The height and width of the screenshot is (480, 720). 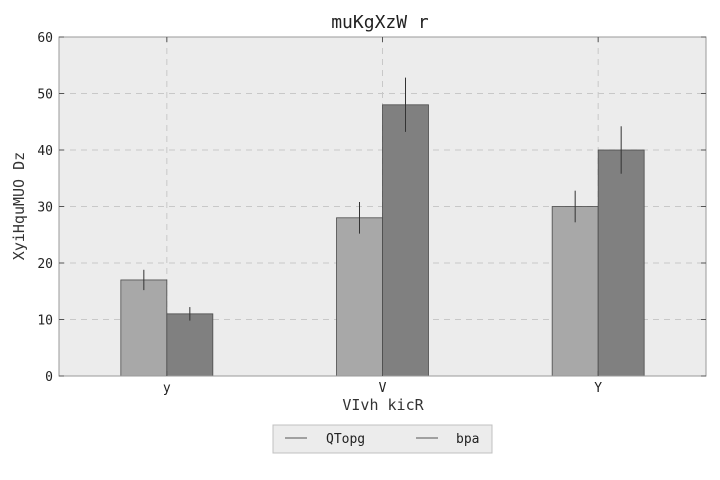 What do you see at coordinates (383, 405) in the screenshot?
I see `x-axis-label: VIvh kicR` at bounding box center [383, 405].